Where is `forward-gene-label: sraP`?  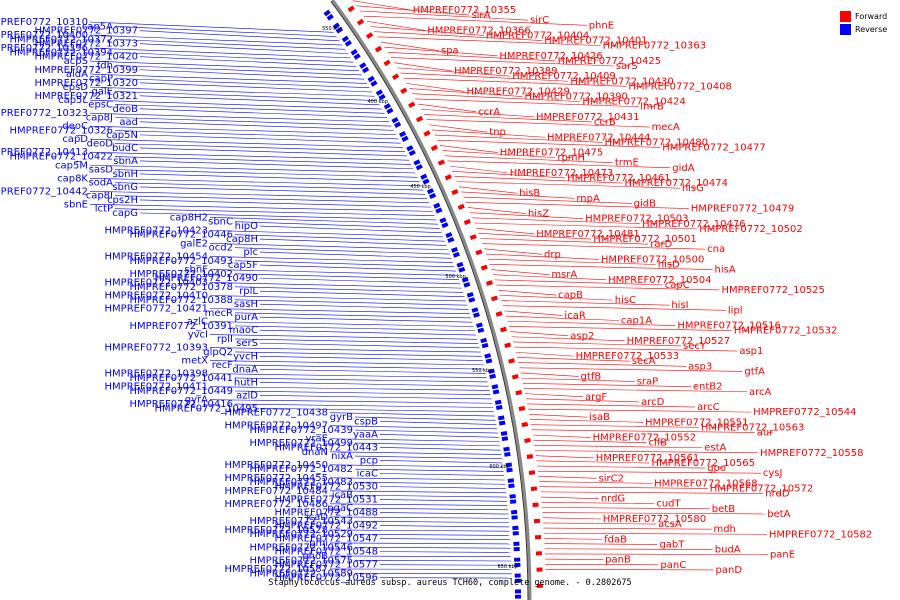 forward-gene-label: sraP is located at coordinates (647, 382).